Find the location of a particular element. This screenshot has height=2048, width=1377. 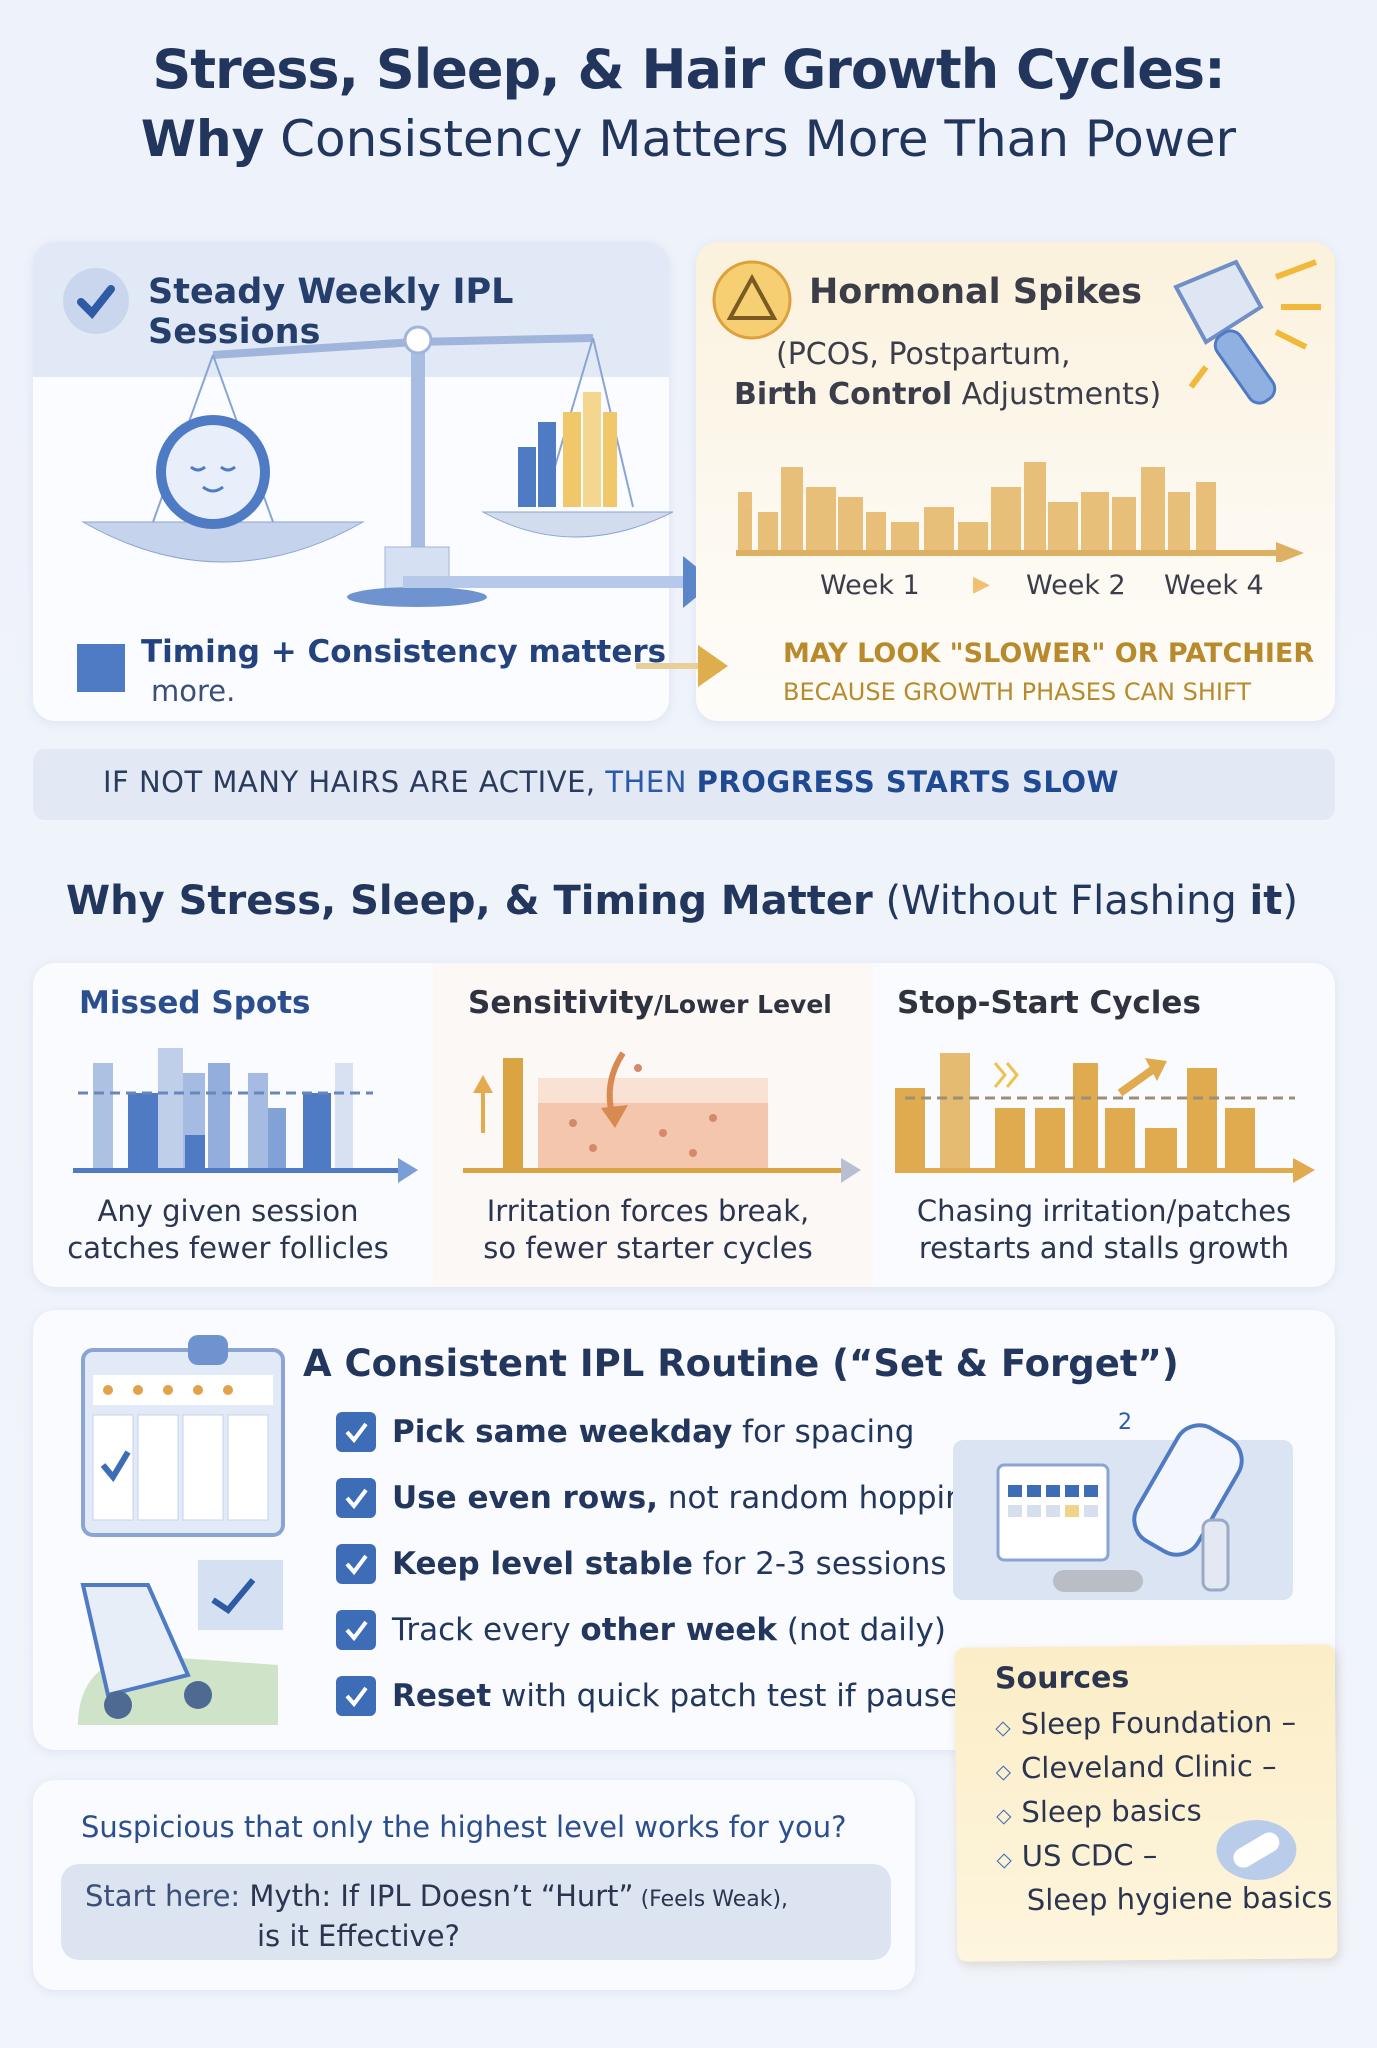

ipl-device-icon is located at coordinates (1247, 332).